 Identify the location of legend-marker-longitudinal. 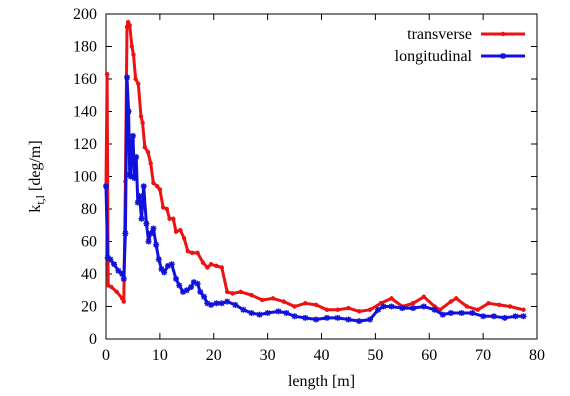
(503, 56).